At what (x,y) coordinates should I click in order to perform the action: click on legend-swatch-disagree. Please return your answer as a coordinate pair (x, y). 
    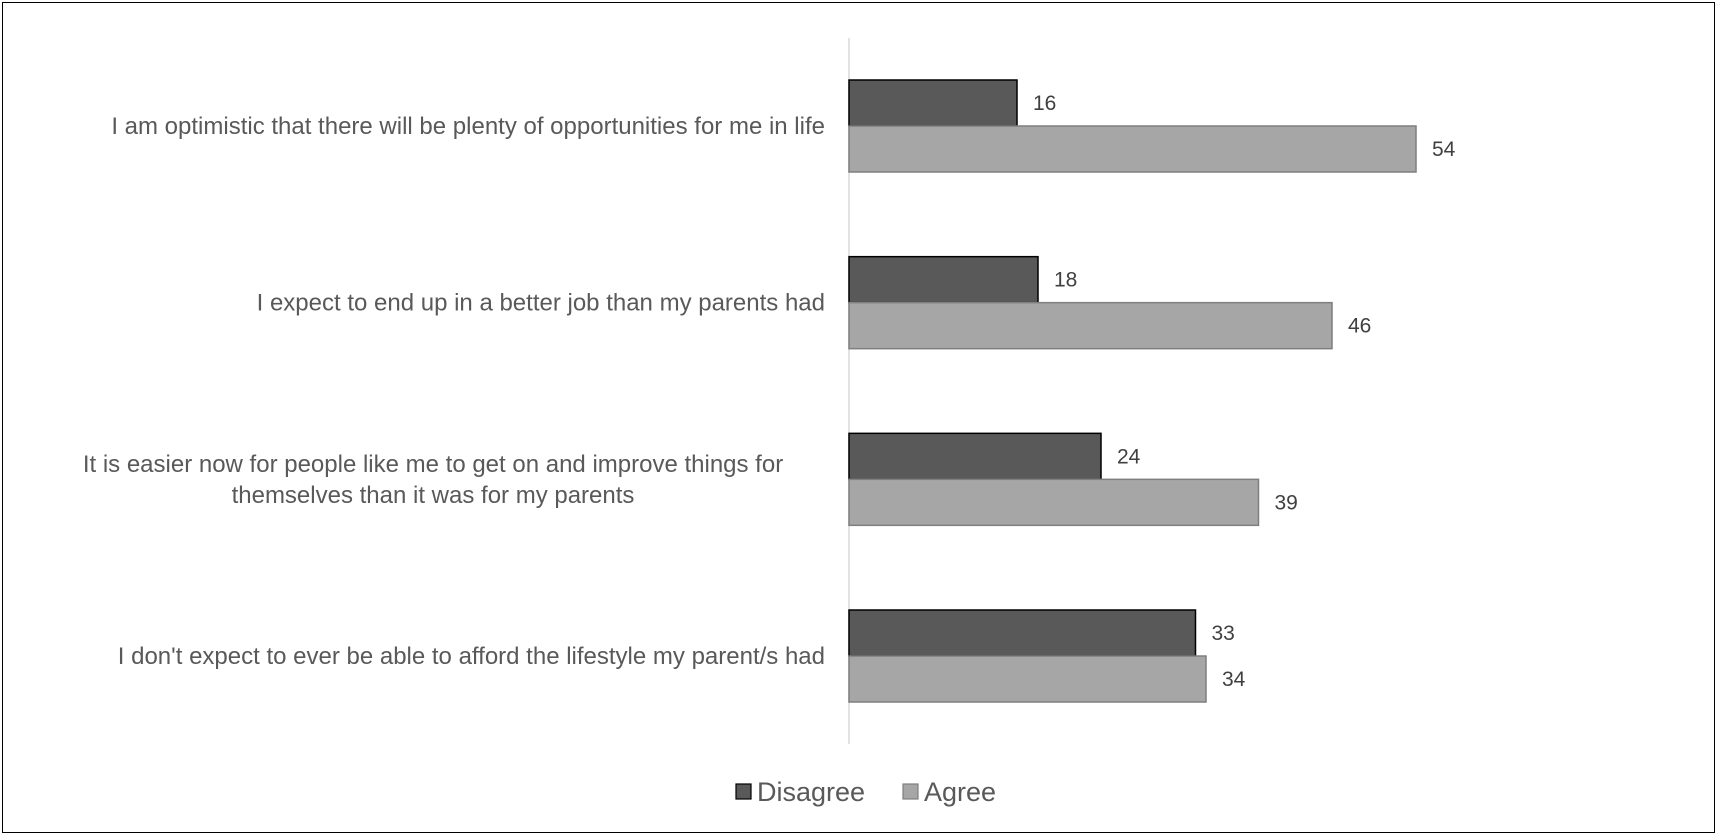
    Looking at the image, I should click on (743, 791).